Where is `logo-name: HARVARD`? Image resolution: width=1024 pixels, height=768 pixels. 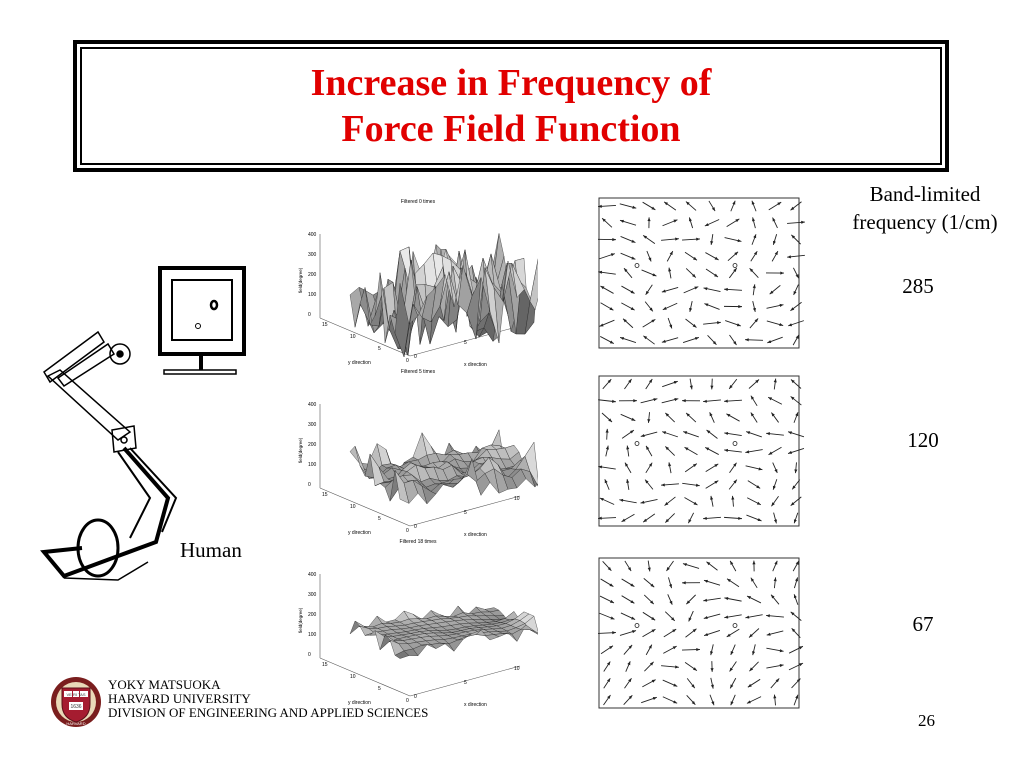 logo-name: HARVARD is located at coordinates (75, 723).